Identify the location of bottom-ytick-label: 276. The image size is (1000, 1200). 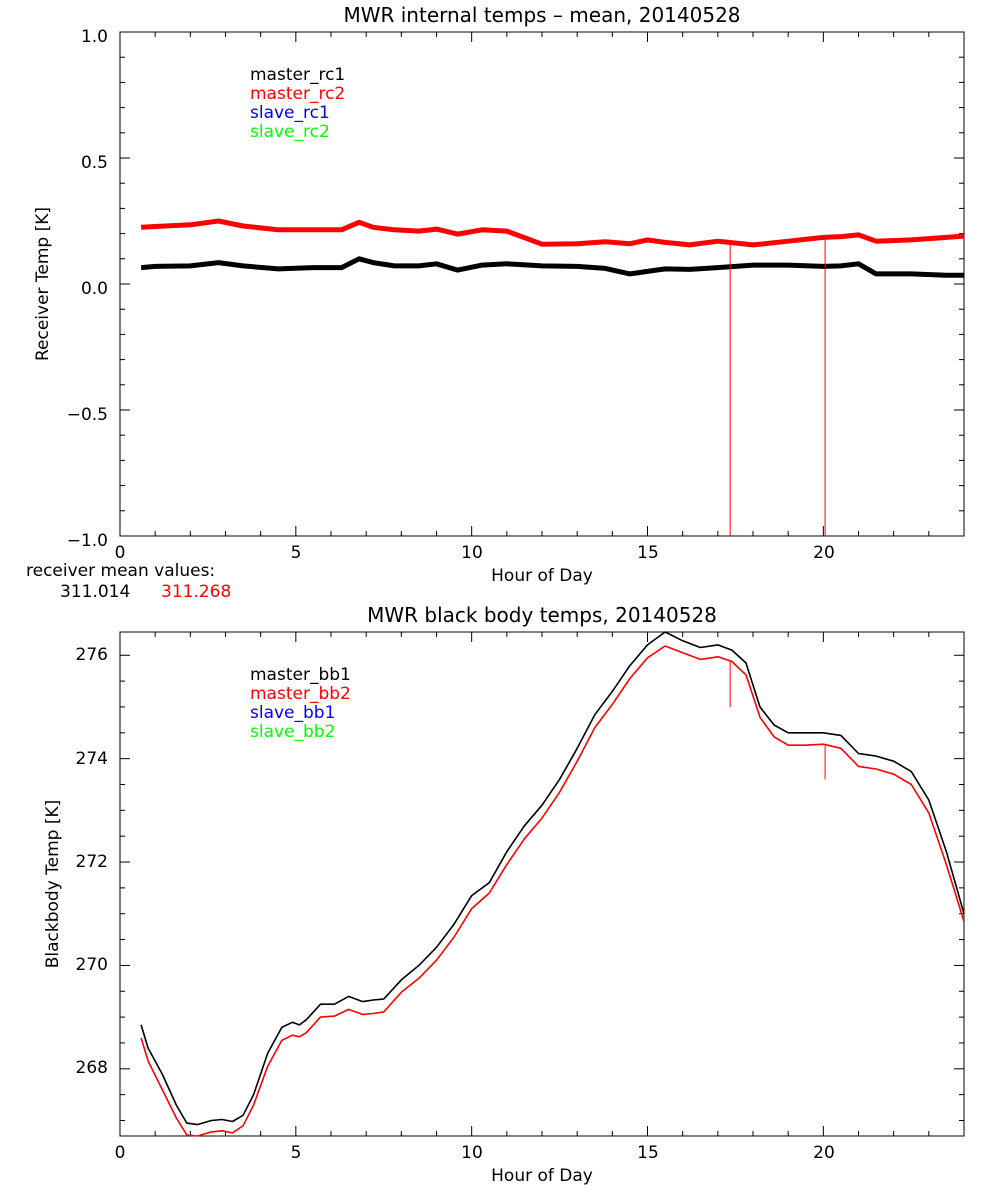
(92, 655).